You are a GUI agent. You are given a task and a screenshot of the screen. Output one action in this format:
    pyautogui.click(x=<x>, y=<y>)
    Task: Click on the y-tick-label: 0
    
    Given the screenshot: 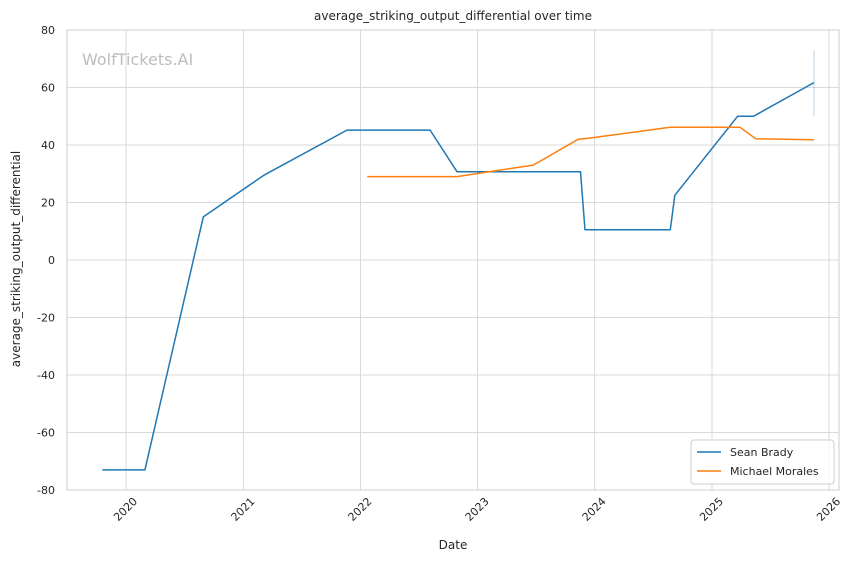 What is the action you would take?
    pyautogui.click(x=51, y=260)
    